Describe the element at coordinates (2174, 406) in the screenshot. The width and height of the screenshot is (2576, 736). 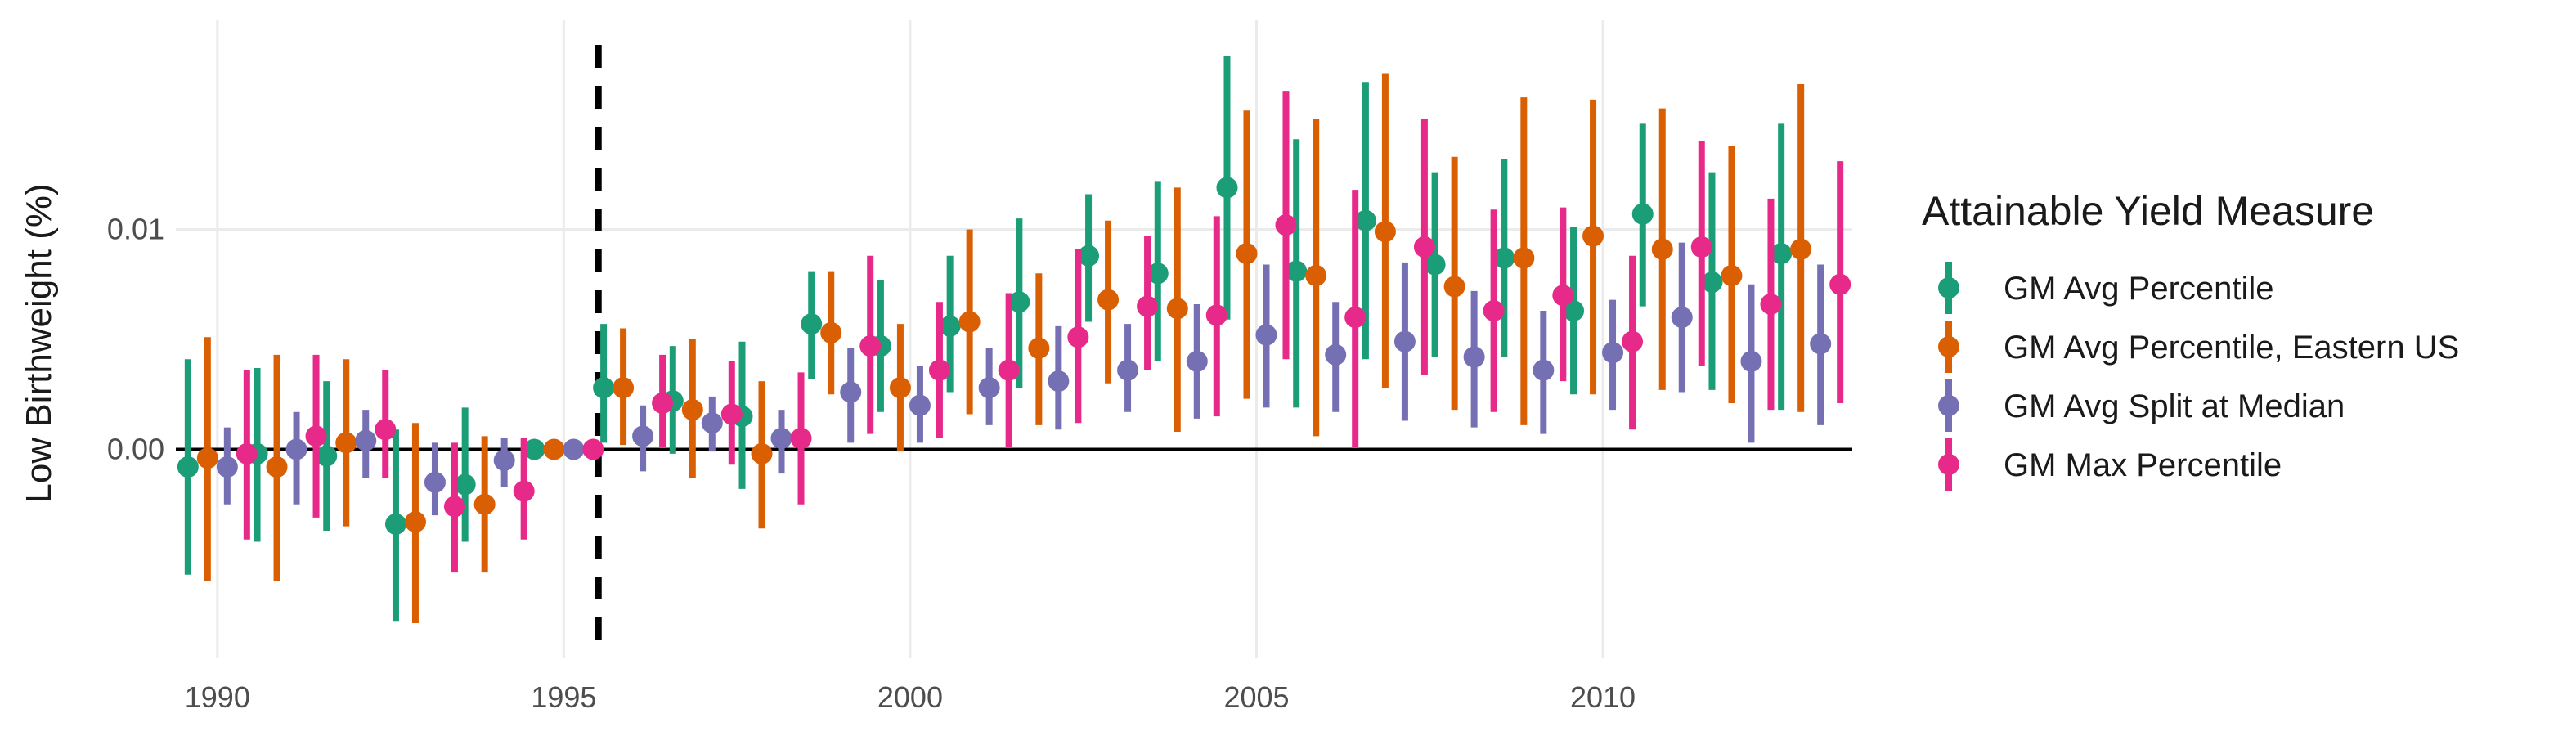
I see `legend-label: GM Avg Split at Median` at that location.